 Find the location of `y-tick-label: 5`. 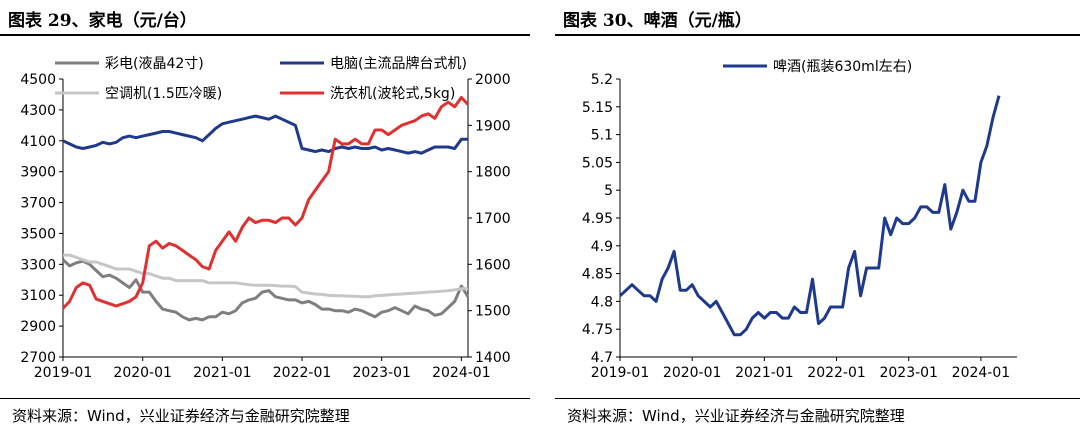

y-tick-label: 5 is located at coordinates (608, 191).